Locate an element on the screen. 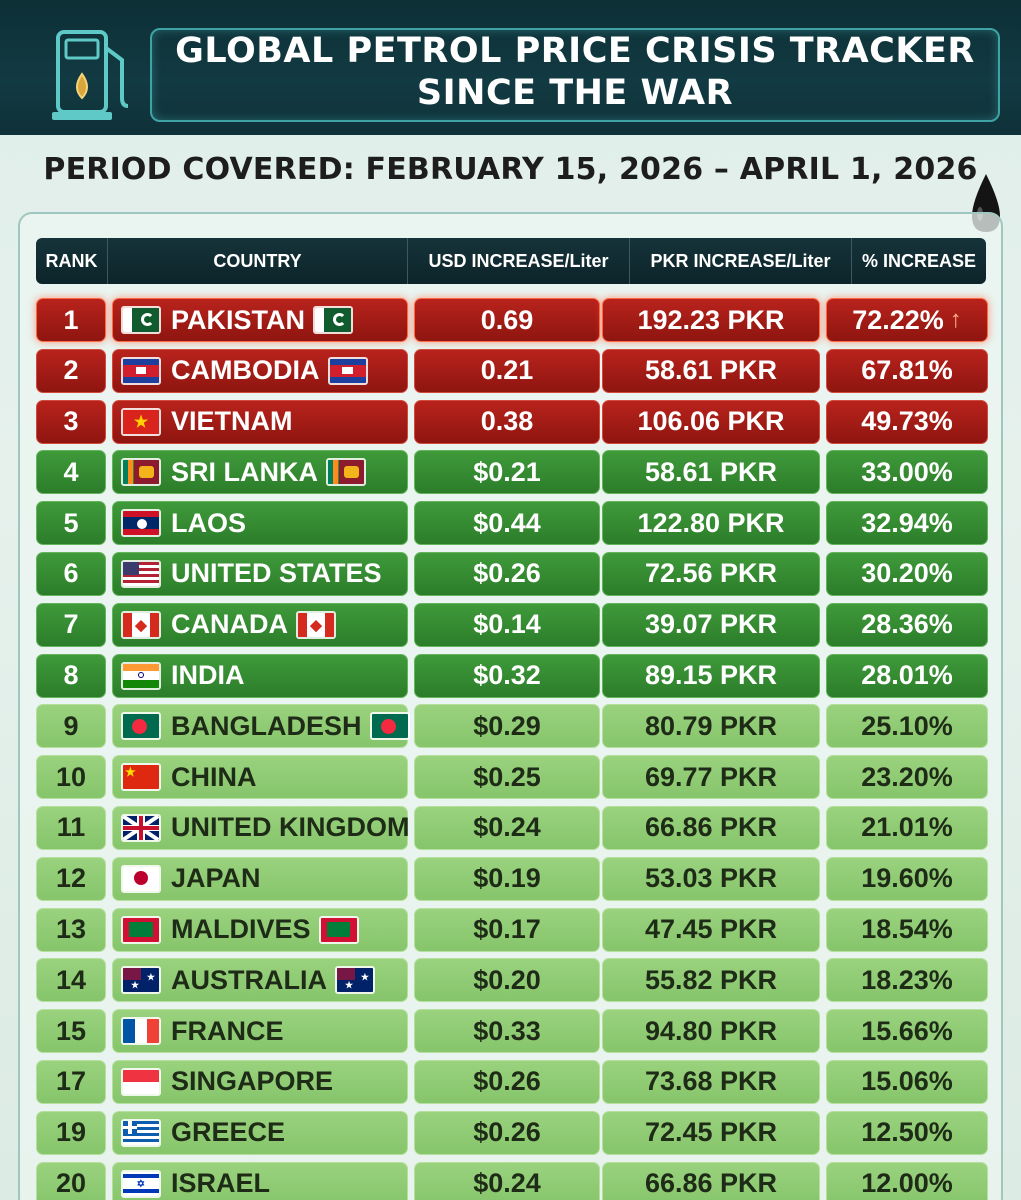 The height and width of the screenshot is (1200, 1021). rank-cell: 4 is located at coordinates (71, 472).